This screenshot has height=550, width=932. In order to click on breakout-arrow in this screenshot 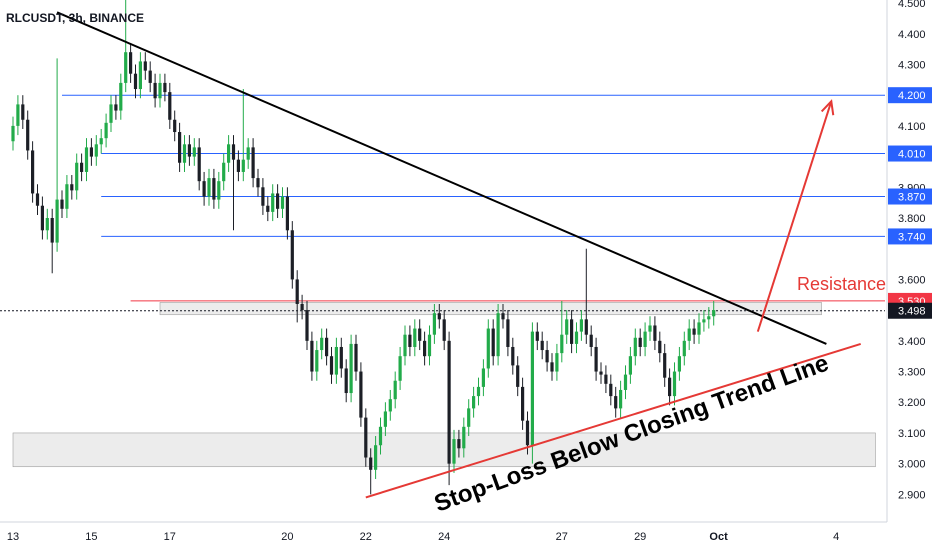, I will do `click(794, 216)`.